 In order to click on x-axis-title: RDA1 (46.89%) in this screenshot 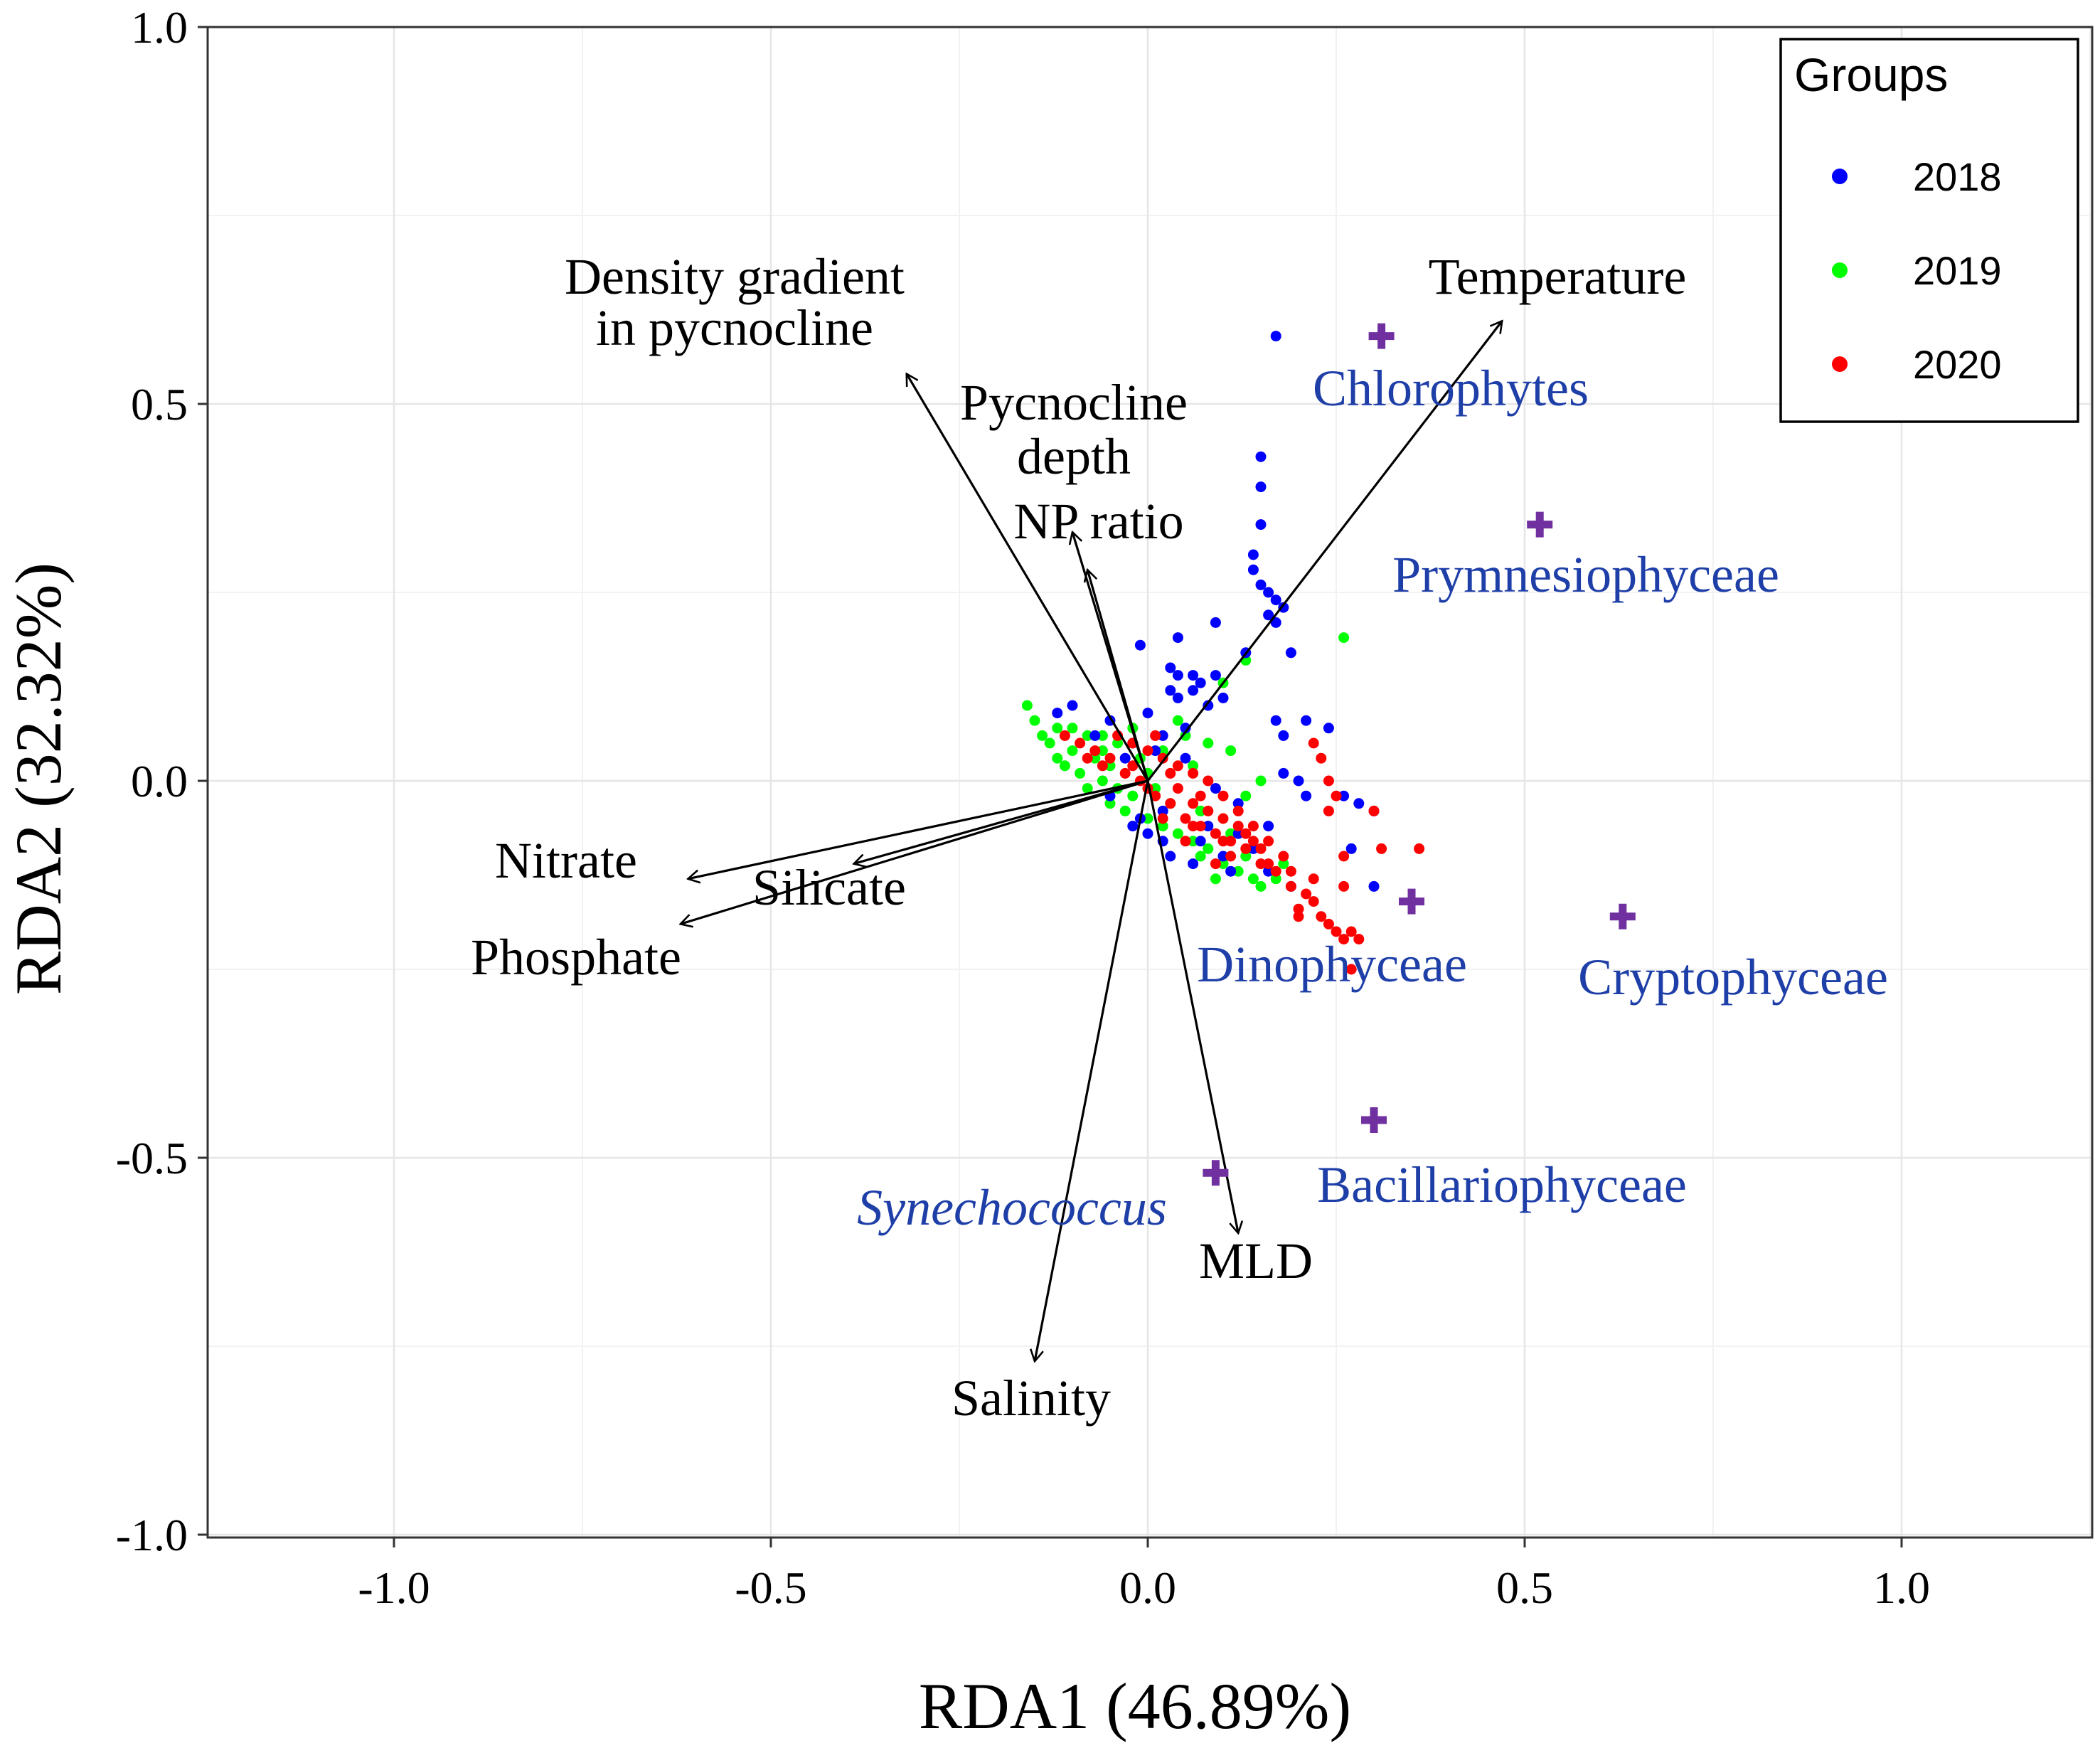, I will do `click(1135, 1706)`.